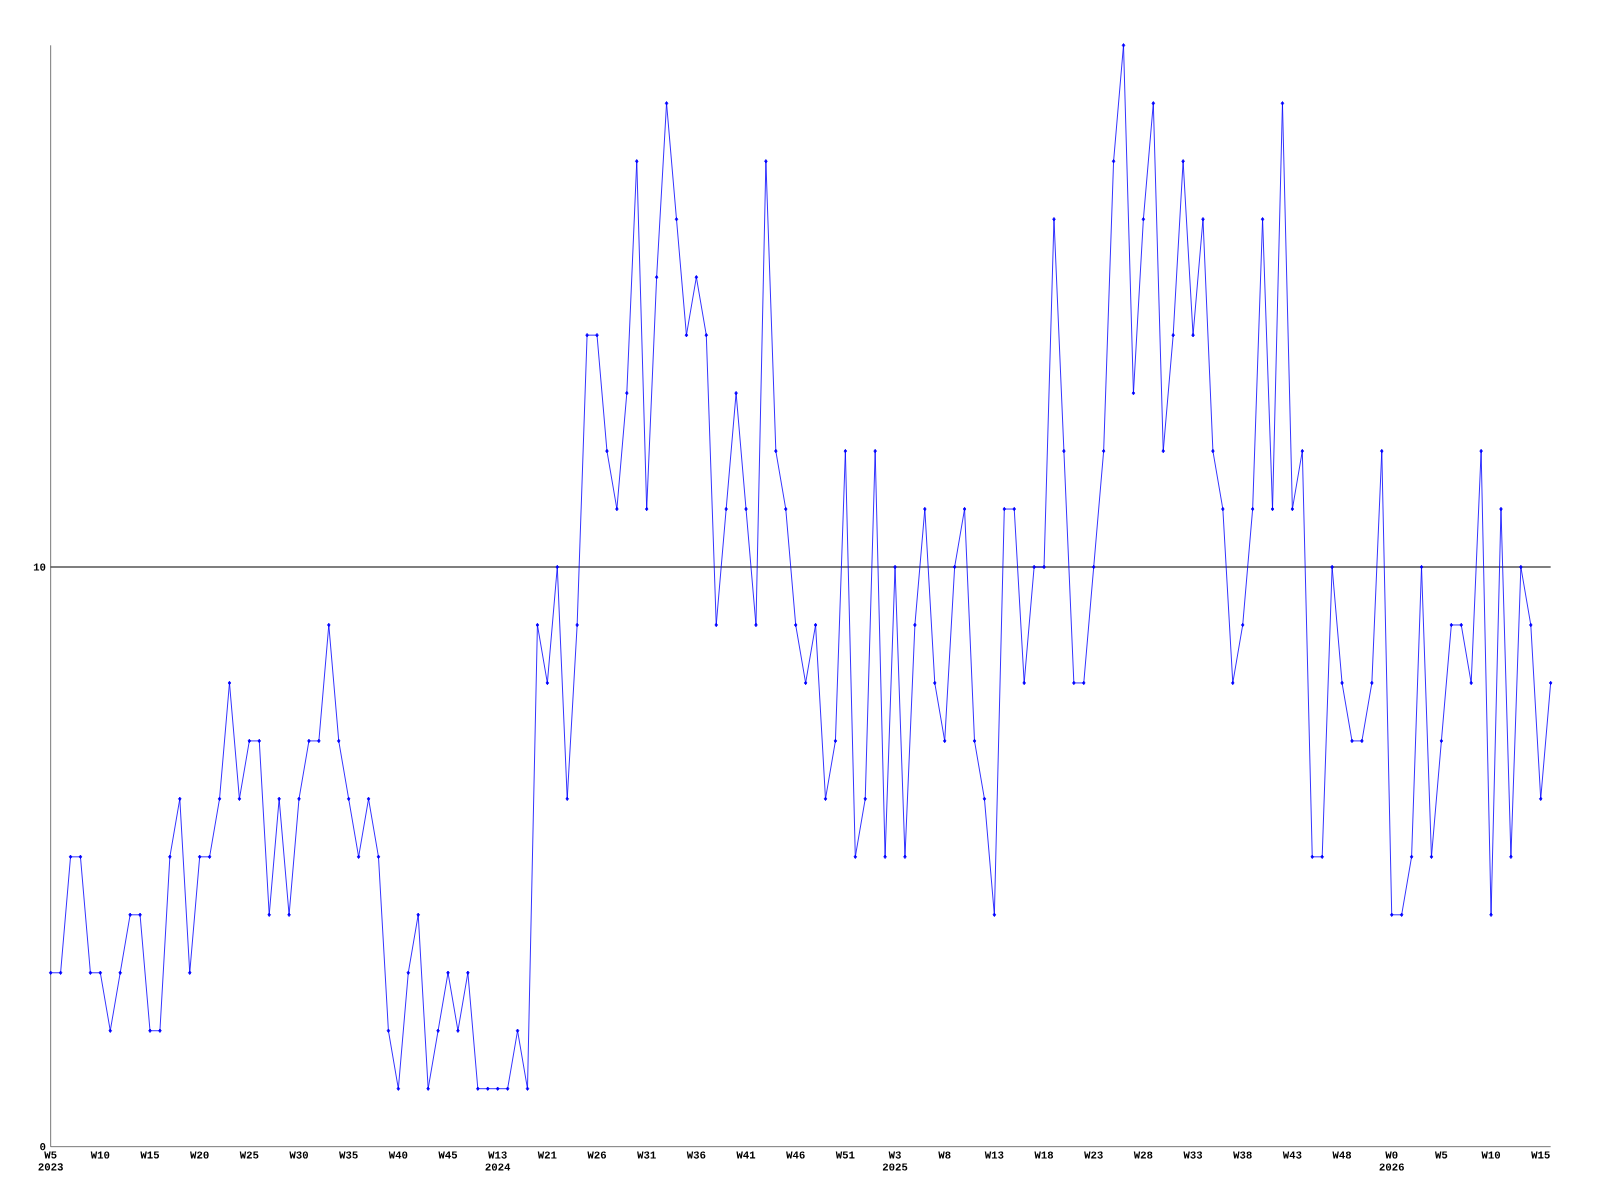  Describe the element at coordinates (646, 1155) in the screenshot. I see `x-tick-label: W31` at that location.